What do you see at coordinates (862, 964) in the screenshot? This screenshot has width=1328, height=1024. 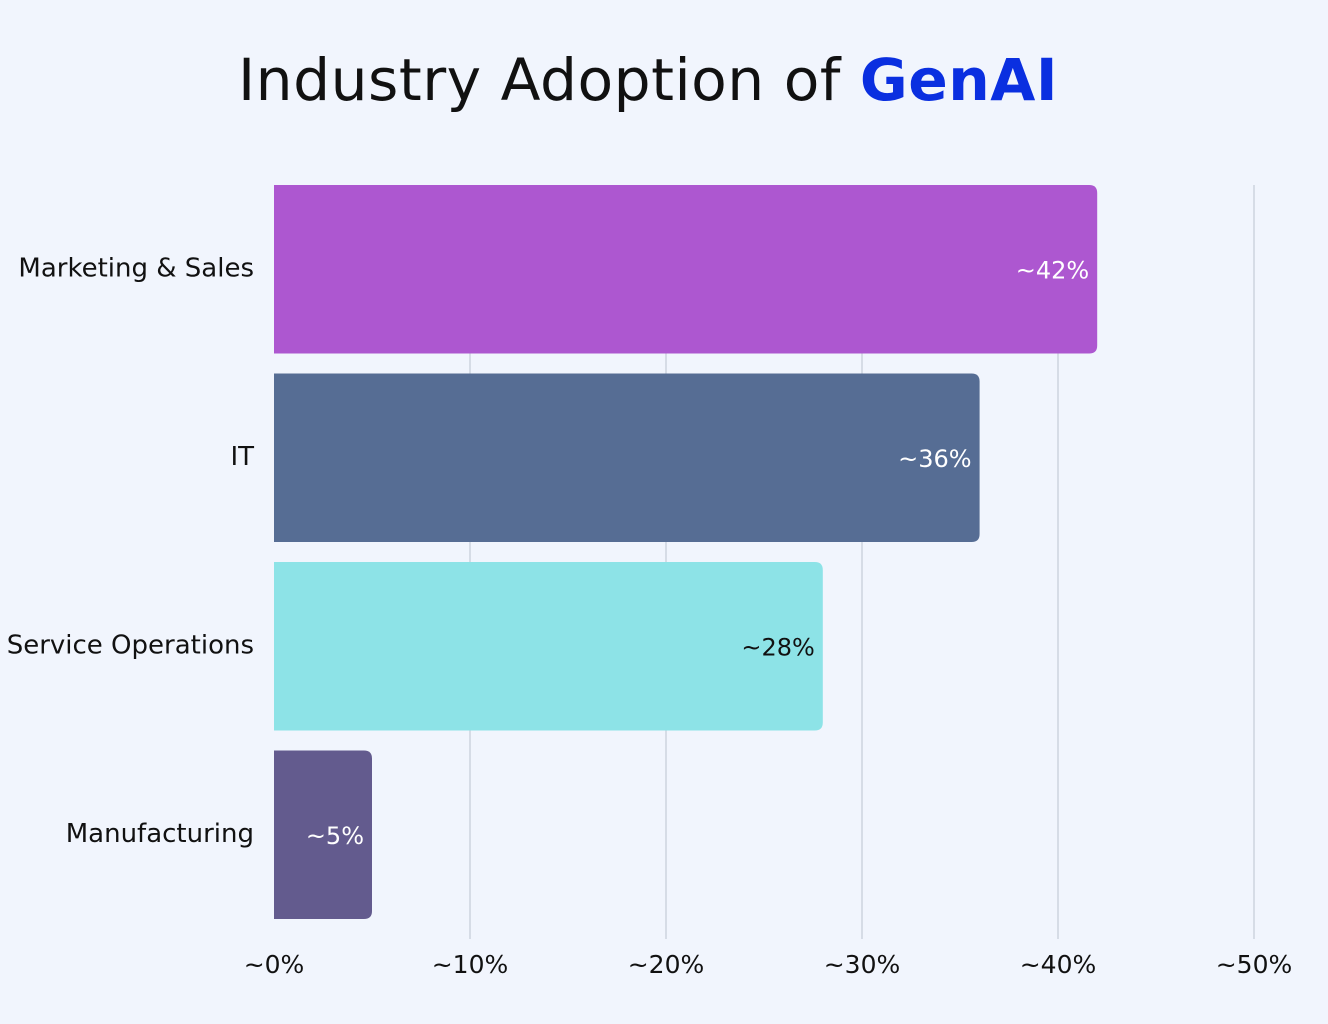 I see `x-tick-label: ~30%` at bounding box center [862, 964].